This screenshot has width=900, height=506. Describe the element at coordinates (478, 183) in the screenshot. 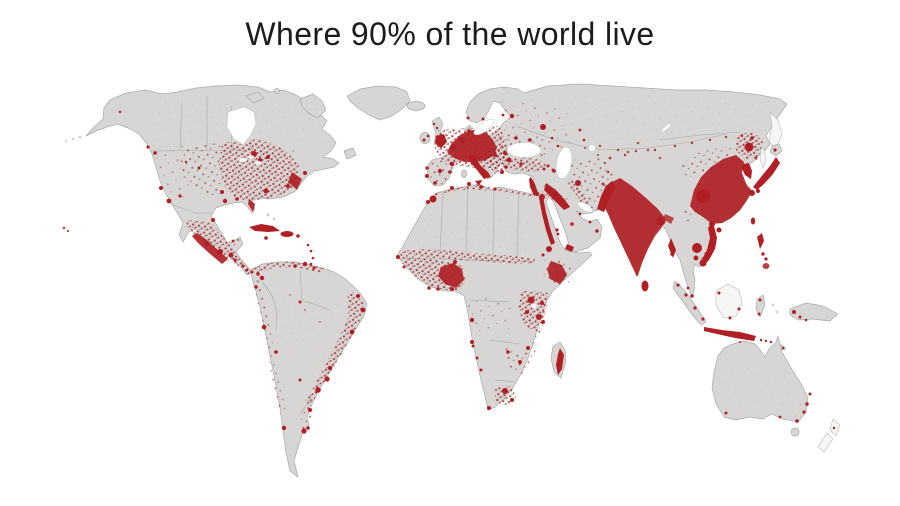

I see `sicily` at that location.